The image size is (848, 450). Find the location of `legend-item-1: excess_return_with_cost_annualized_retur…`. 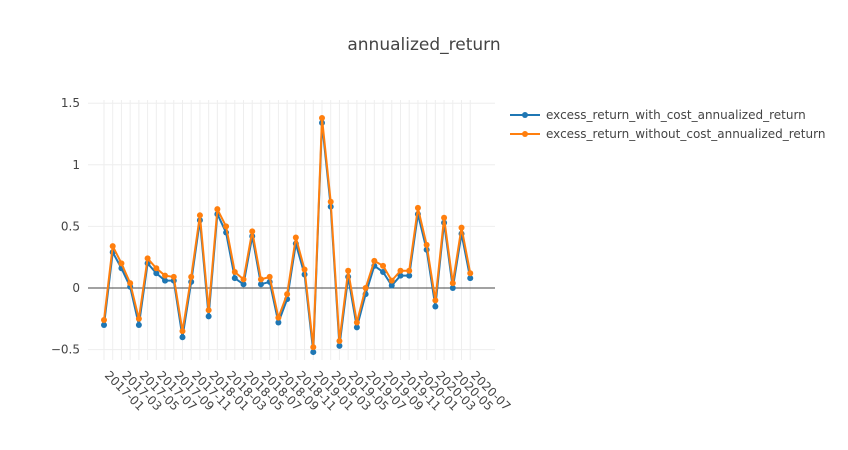

legend-item-1: excess_return_with_cost_annualized_retur… is located at coordinates (658, 115).